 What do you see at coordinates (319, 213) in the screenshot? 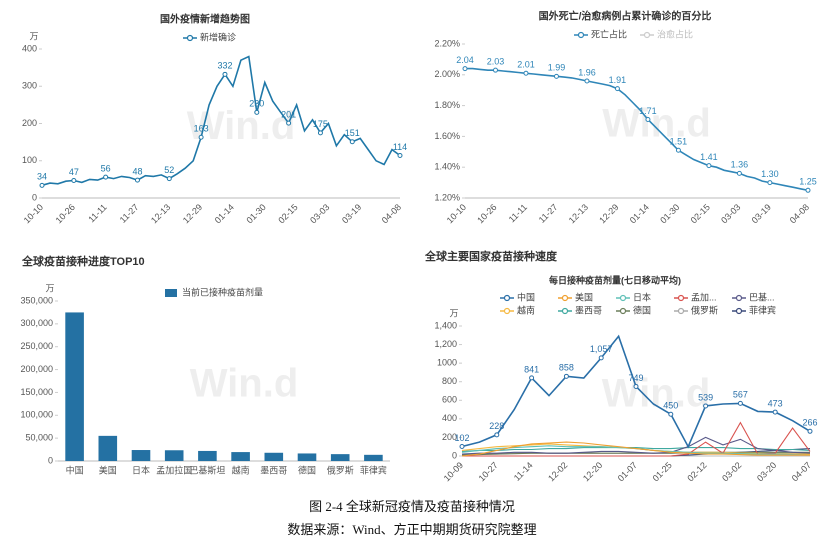
I see `x-tick-label: 03-03` at bounding box center [319, 213].